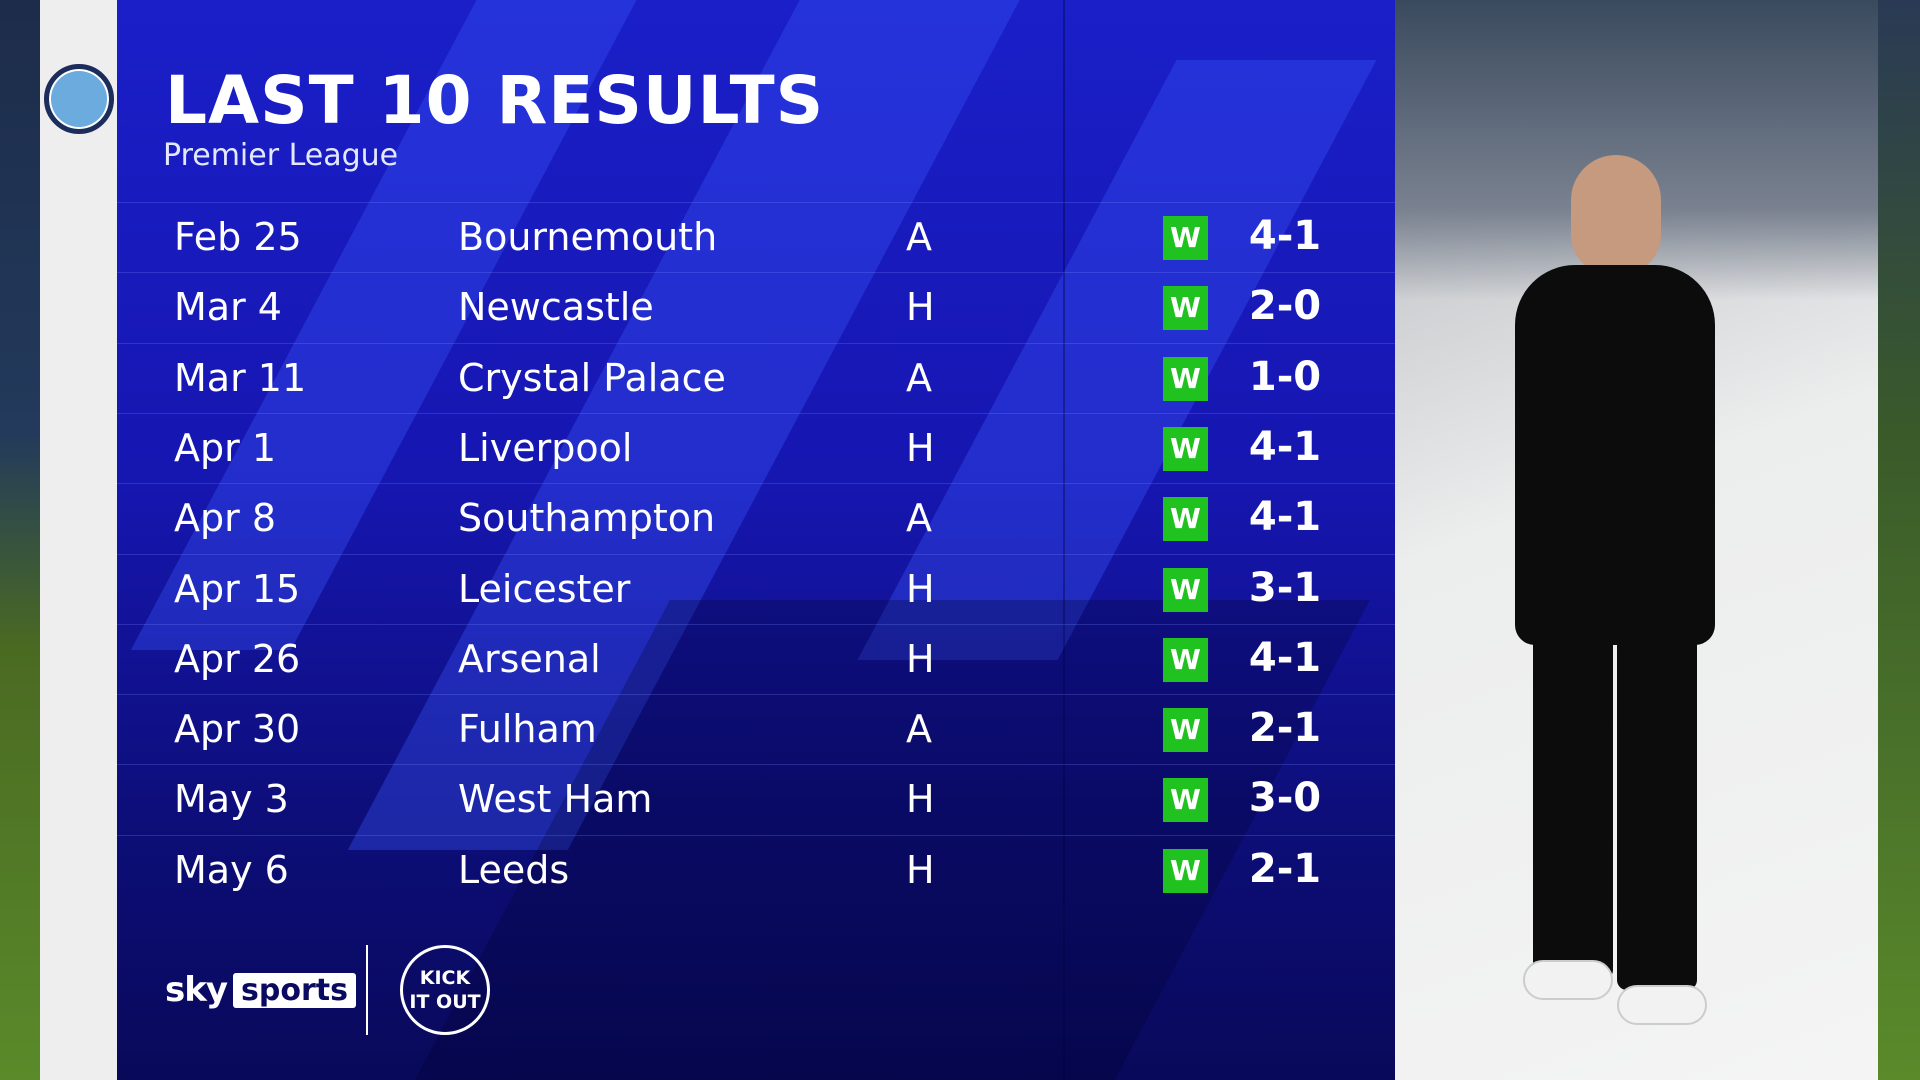 Image resolution: width=1920 pixels, height=1080 pixels. What do you see at coordinates (225, 447) in the screenshot?
I see `match-date: Apr 1` at bounding box center [225, 447].